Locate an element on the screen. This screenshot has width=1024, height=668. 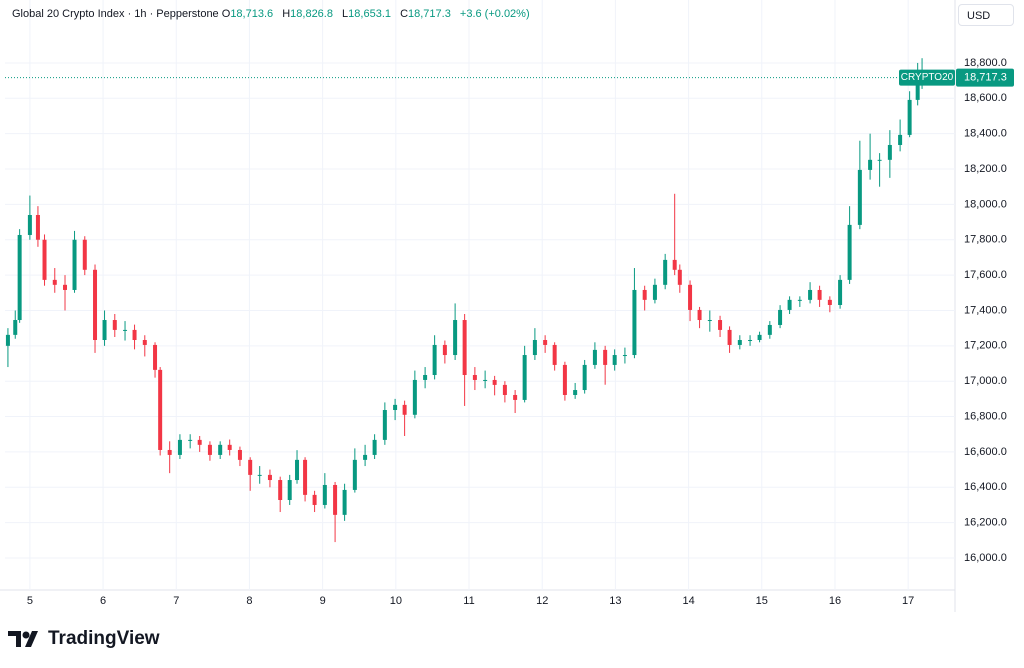
x-tick-label: 16 is located at coordinates (835, 601).